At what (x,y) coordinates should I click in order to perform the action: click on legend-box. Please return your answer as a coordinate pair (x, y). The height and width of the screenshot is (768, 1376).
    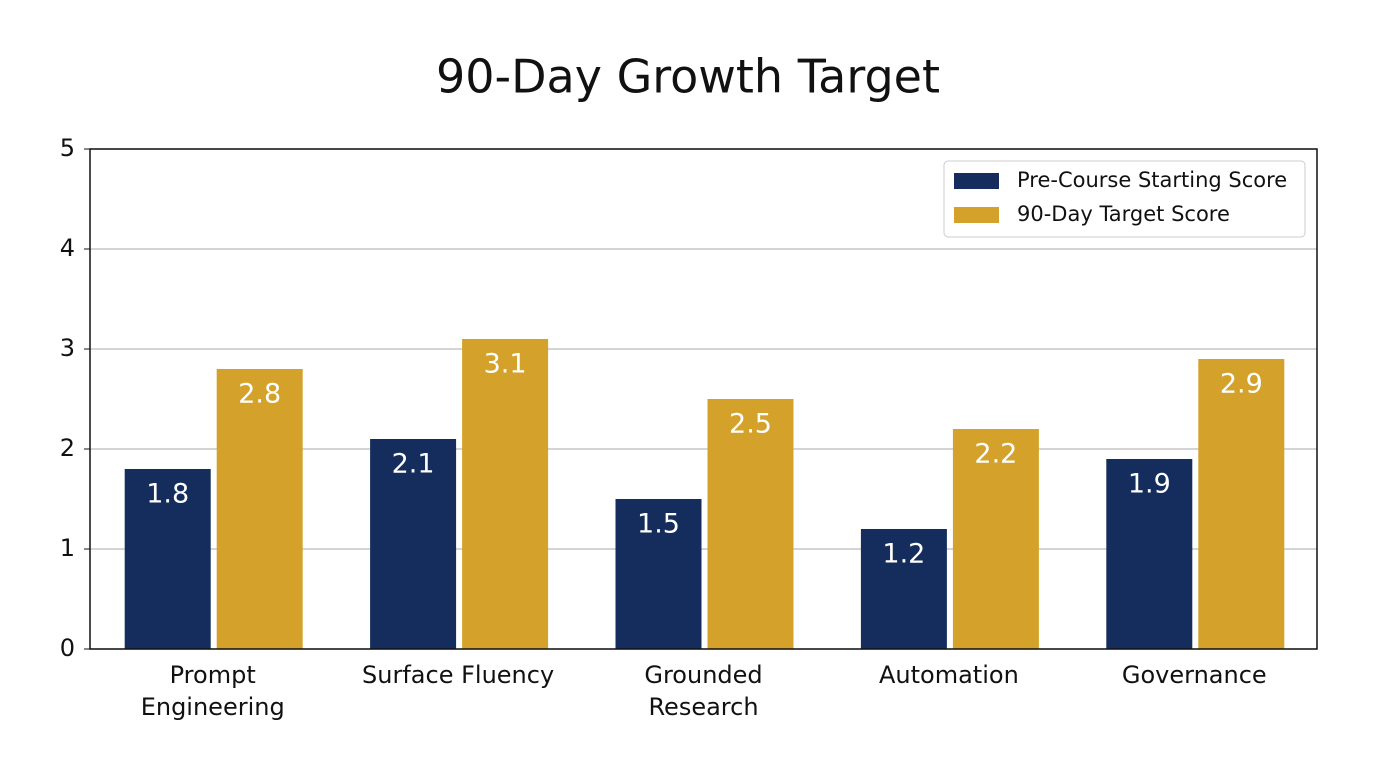
    Looking at the image, I should click on (1124, 199).